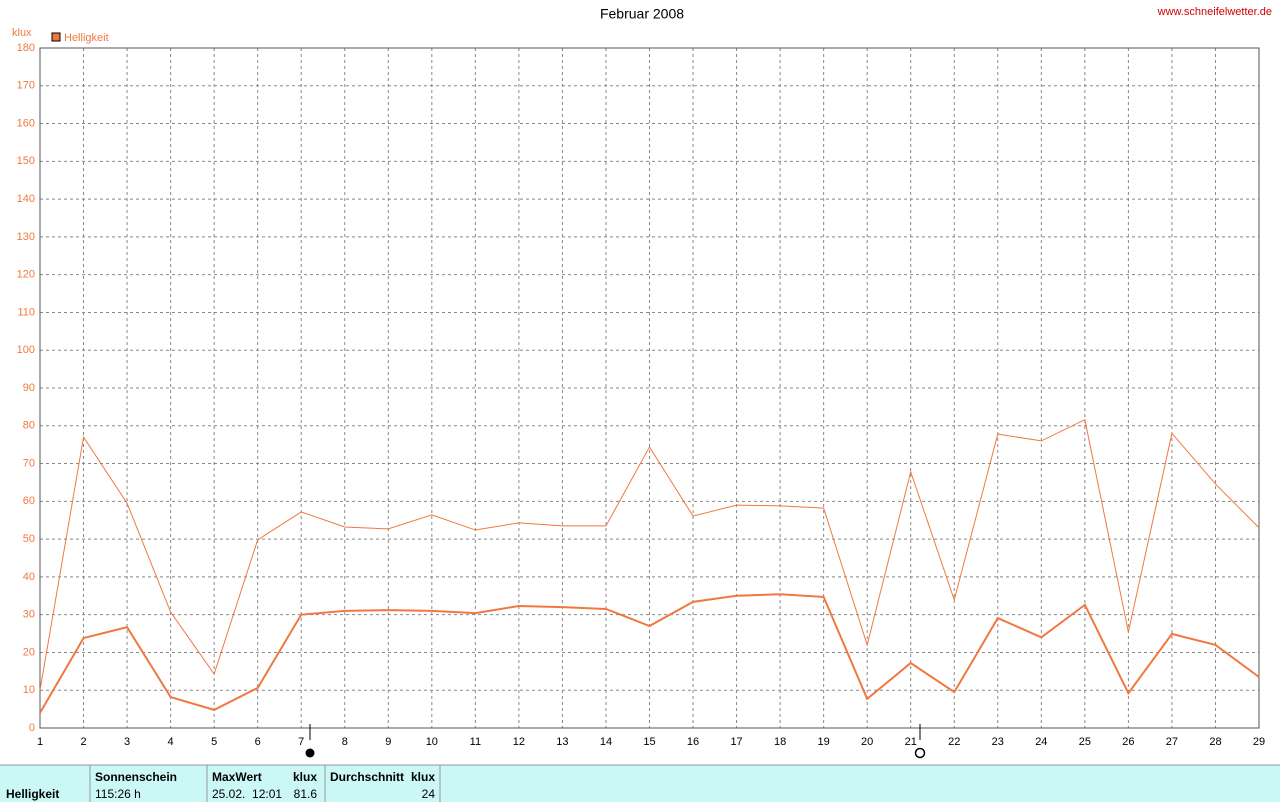 Image resolution: width=1280 pixels, height=802 pixels. Describe the element at coordinates (345, 742) in the screenshot. I see `x-tick-label: 8` at that location.